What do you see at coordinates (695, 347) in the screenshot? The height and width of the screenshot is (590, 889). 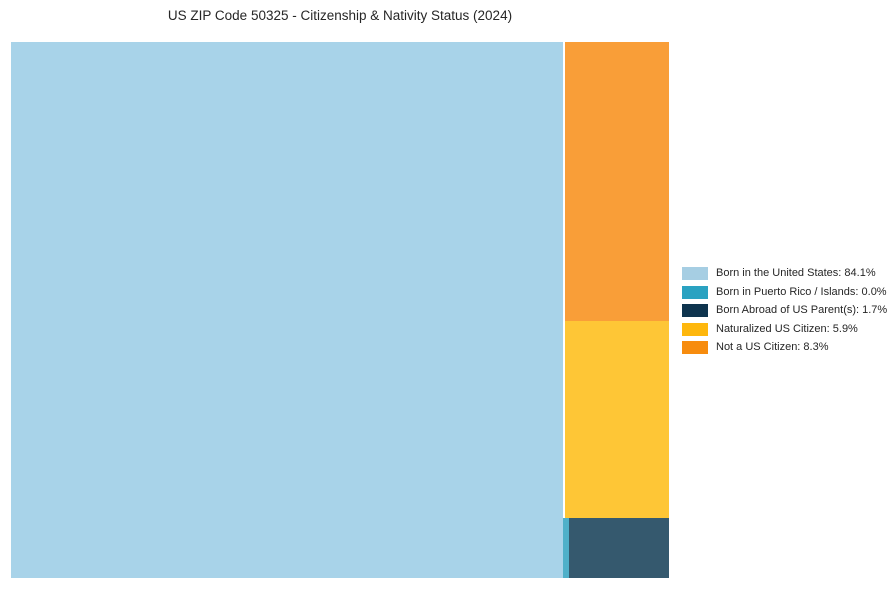 I see `legend-swatch-not-a-citizen` at bounding box center [695, 347].